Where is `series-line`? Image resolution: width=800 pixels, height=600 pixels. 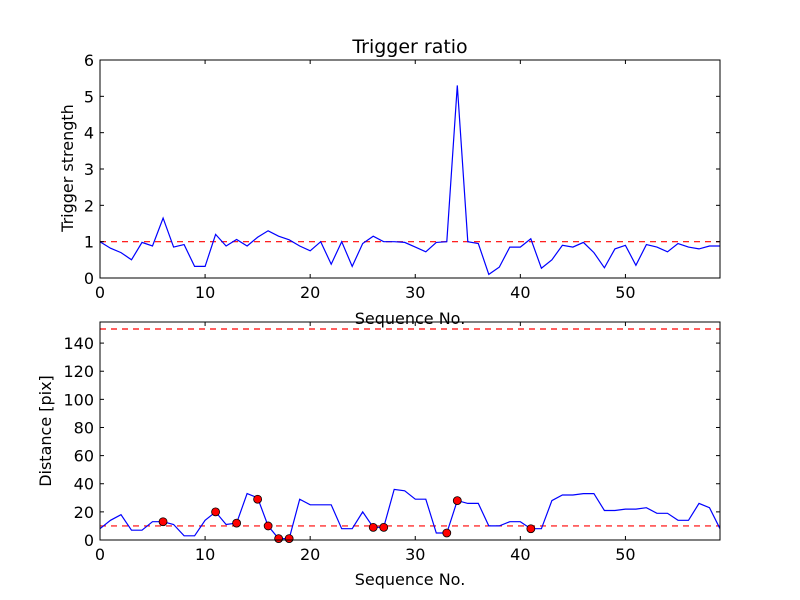 series-line is located at coordinates (410, 514).